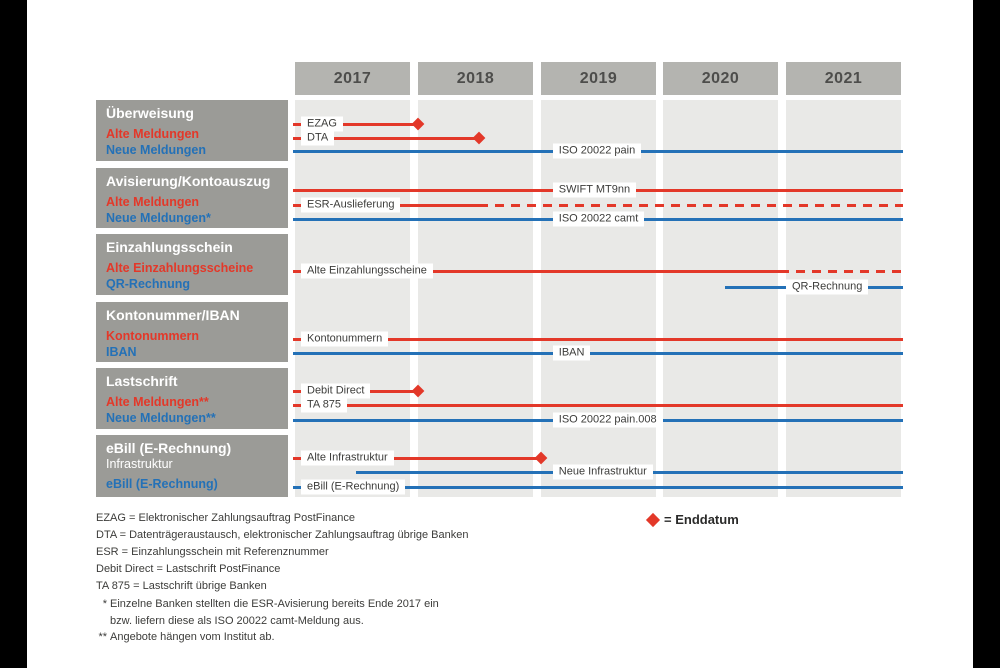 This screenshot has height=668, width=1000. What do you see at coordinates (843, 298) in the screenshot?
I see `year-column-2021` at bounding box center [843, 298].